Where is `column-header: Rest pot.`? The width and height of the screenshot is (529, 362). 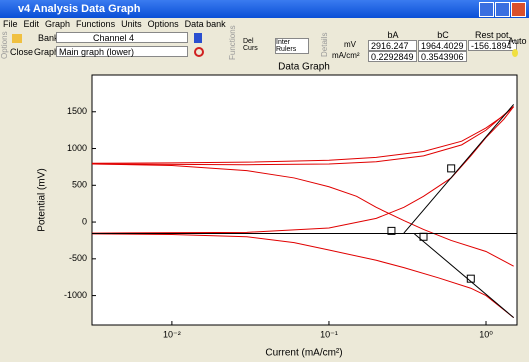
column-header: Rest pot. is located at coordinates (493, 35).